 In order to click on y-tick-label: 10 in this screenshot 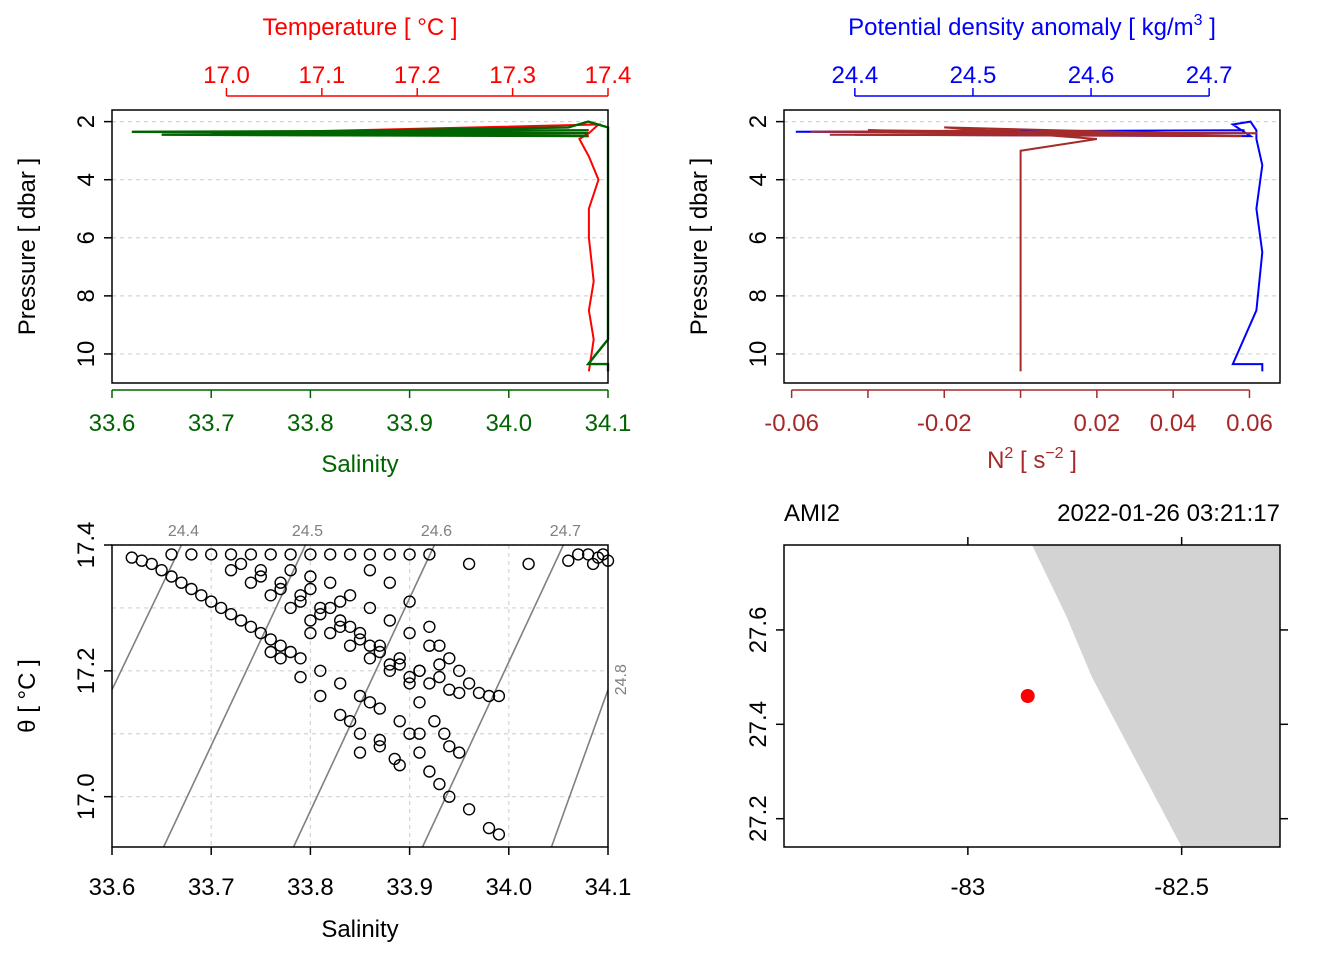, I will do `click(758, 354)`.